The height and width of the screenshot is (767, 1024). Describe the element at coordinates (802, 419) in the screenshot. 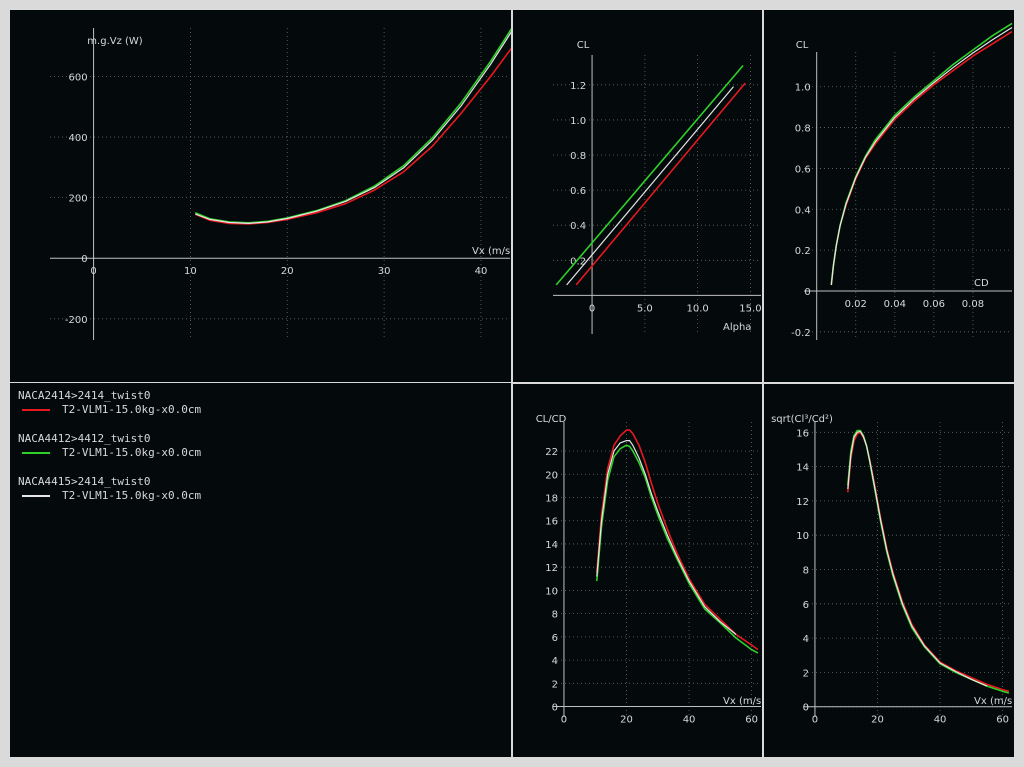

I see `y-axis-label: sqrt(Cl³/Cd²)` at that location.